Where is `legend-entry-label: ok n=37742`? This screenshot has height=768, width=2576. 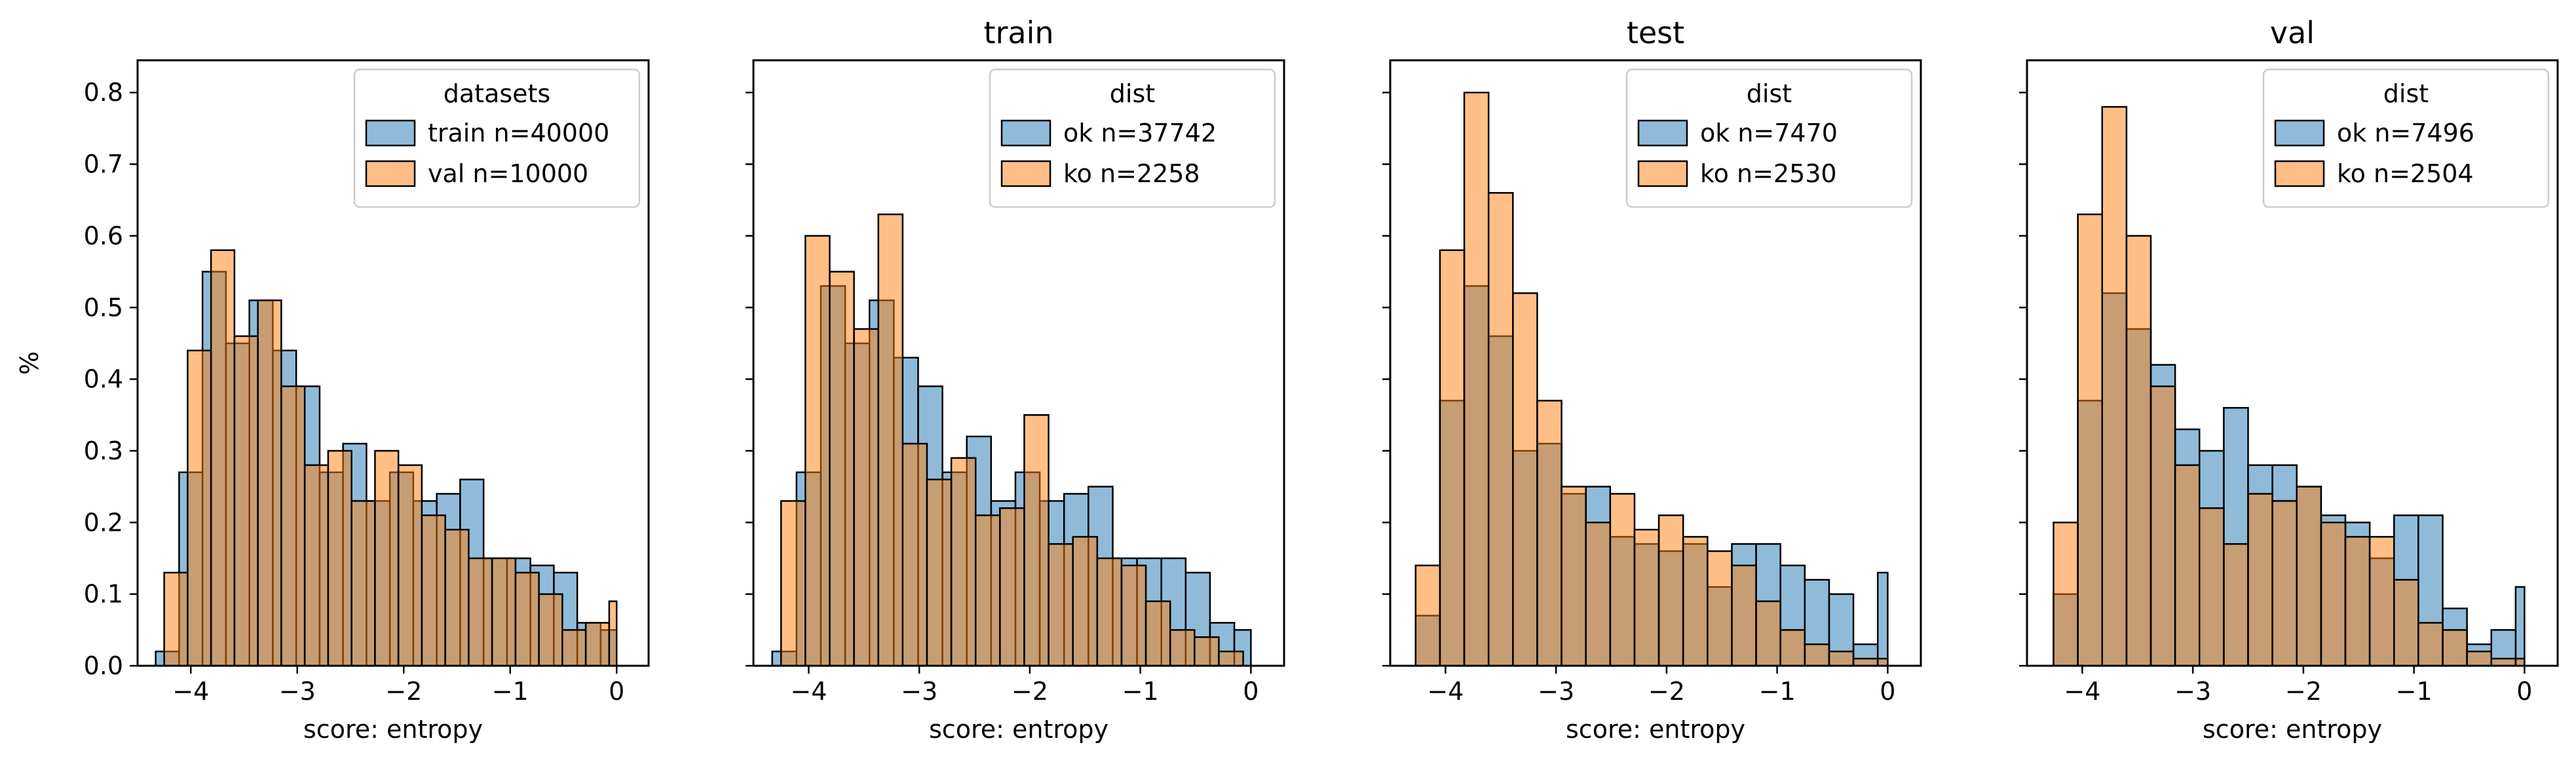
legend-entry-label: ok n=37742 is located at coordinates (1140, 133).